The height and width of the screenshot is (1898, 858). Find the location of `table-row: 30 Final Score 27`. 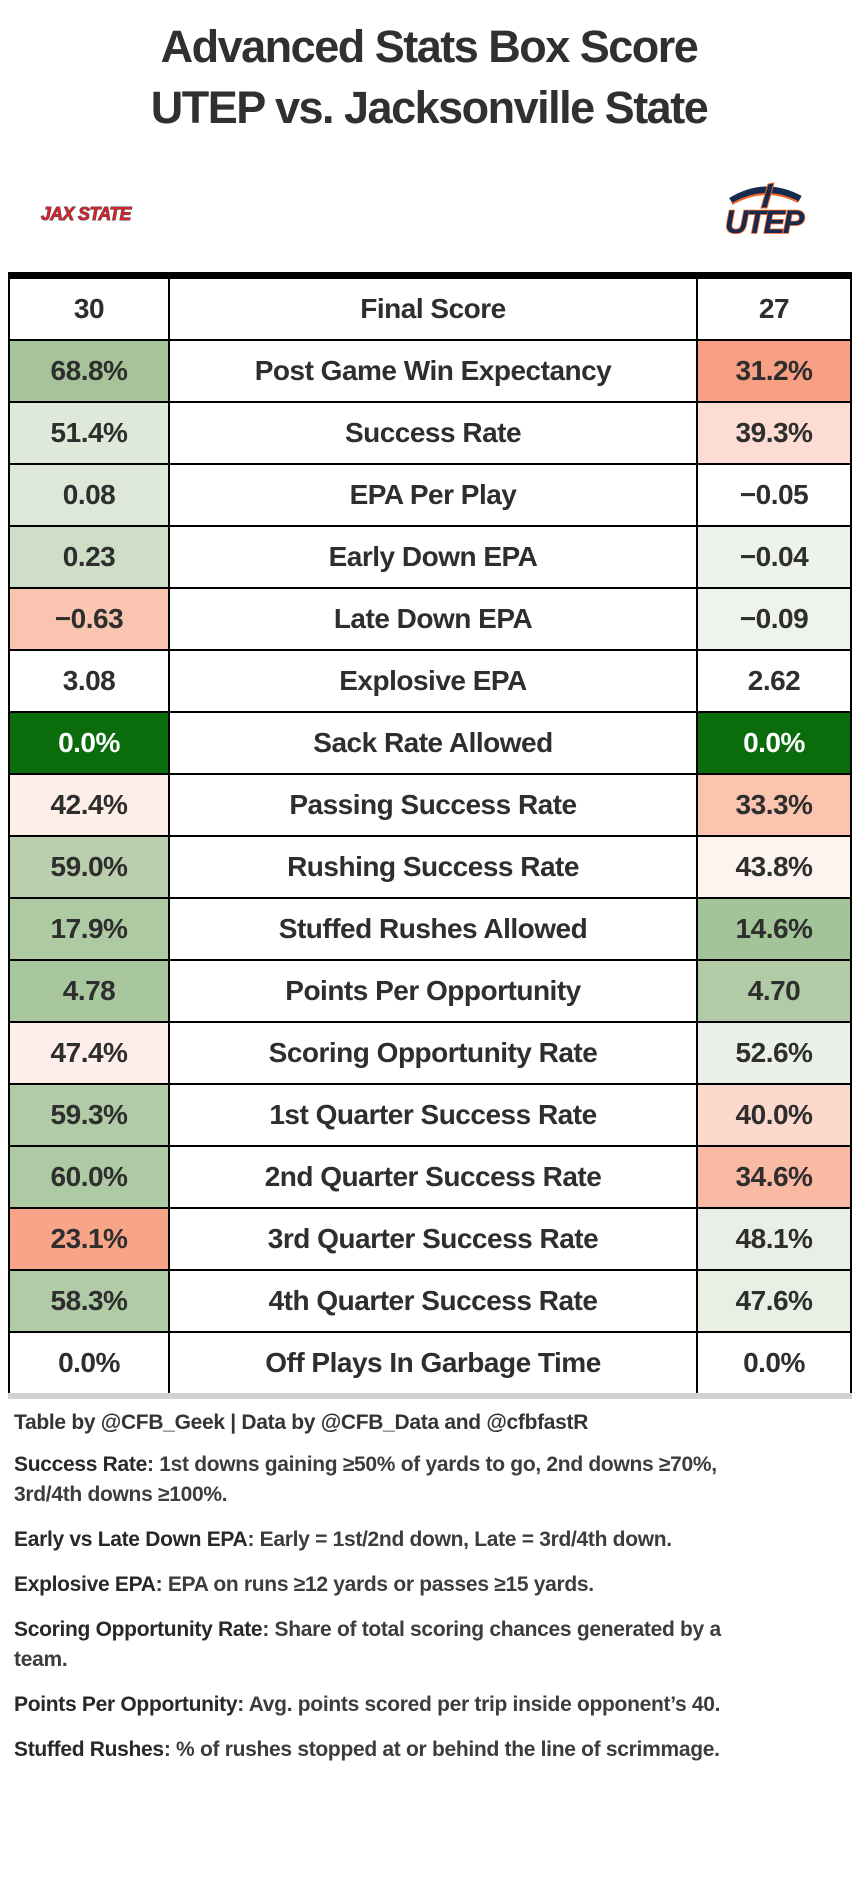

table-row: 30 Final Score 27 is located at coordinates (430, 307).